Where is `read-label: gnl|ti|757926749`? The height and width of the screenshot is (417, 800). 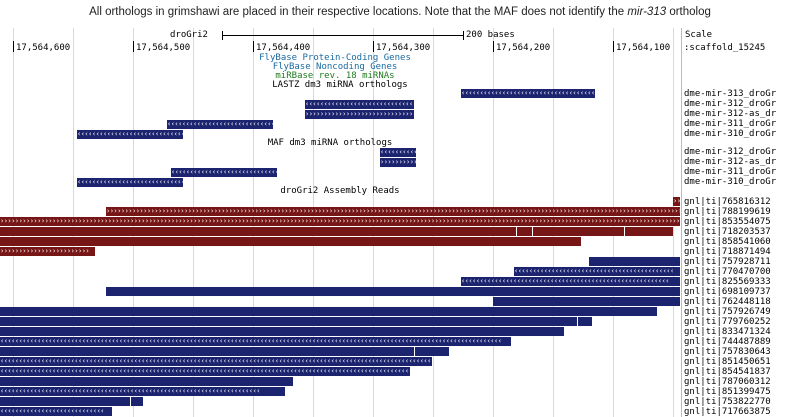
read-label: gnl|ti|757926749 is located at coordinates (727, 312).